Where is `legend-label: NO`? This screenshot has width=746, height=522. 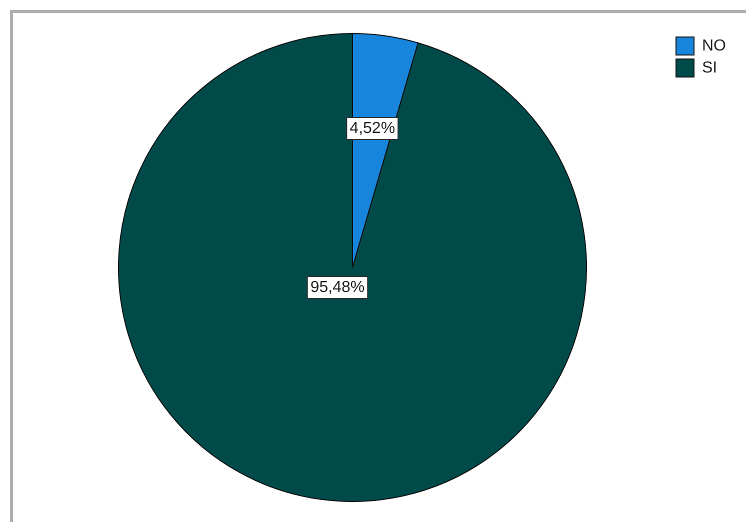
legend-label: NO is located at coordinates (714, 45).